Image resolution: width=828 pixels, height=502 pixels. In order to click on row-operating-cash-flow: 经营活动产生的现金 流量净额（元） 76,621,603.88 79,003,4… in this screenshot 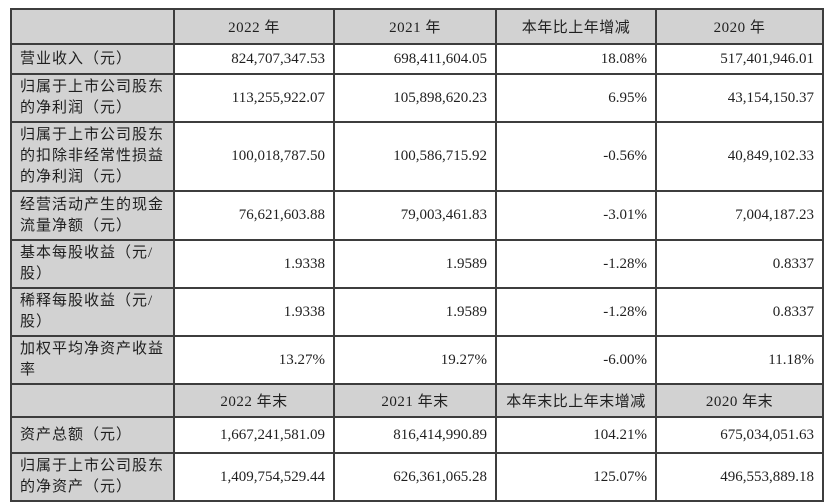, I will do `click(417, 215)`.